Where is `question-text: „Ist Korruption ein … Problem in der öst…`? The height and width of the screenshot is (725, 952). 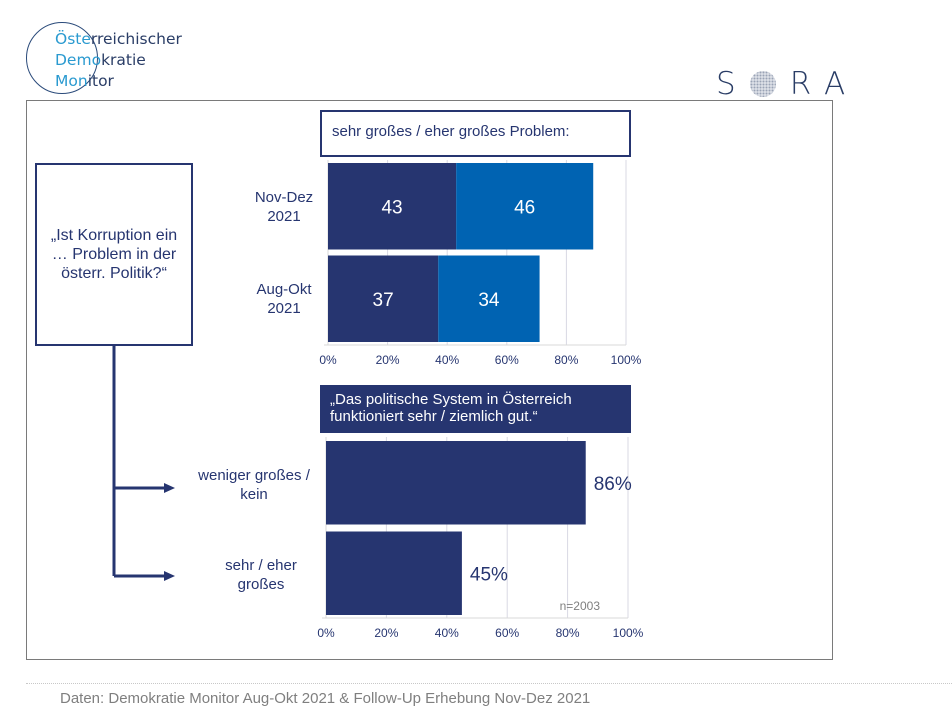 question-text: „Ist Korruption ein … Problem in der öst… is located at coordinates (114, 254).